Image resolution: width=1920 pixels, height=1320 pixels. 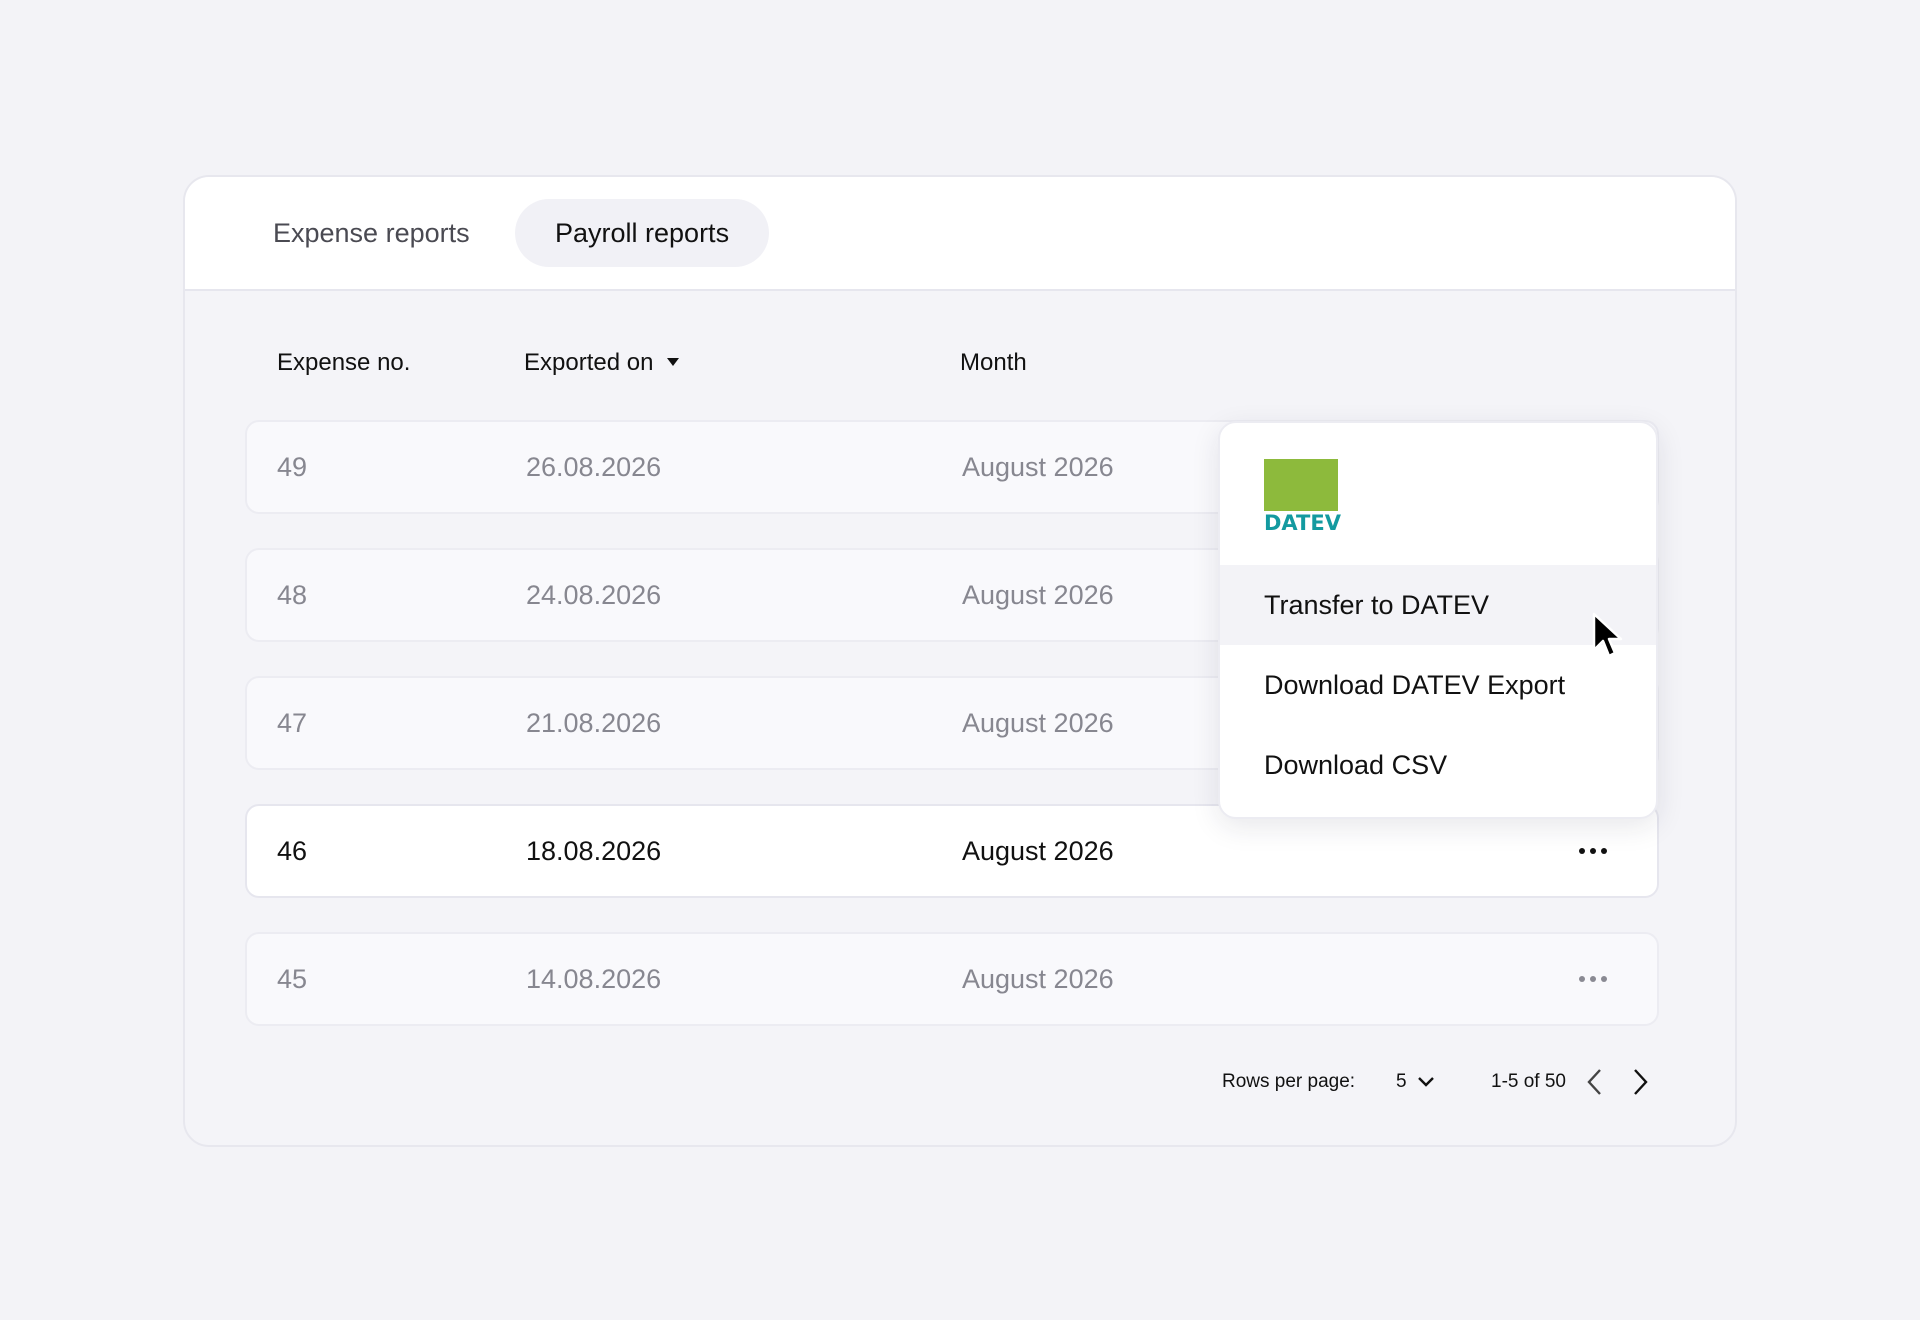 I want to click on tab-expense-reports: Expense reports, so click(x=371, y=233).